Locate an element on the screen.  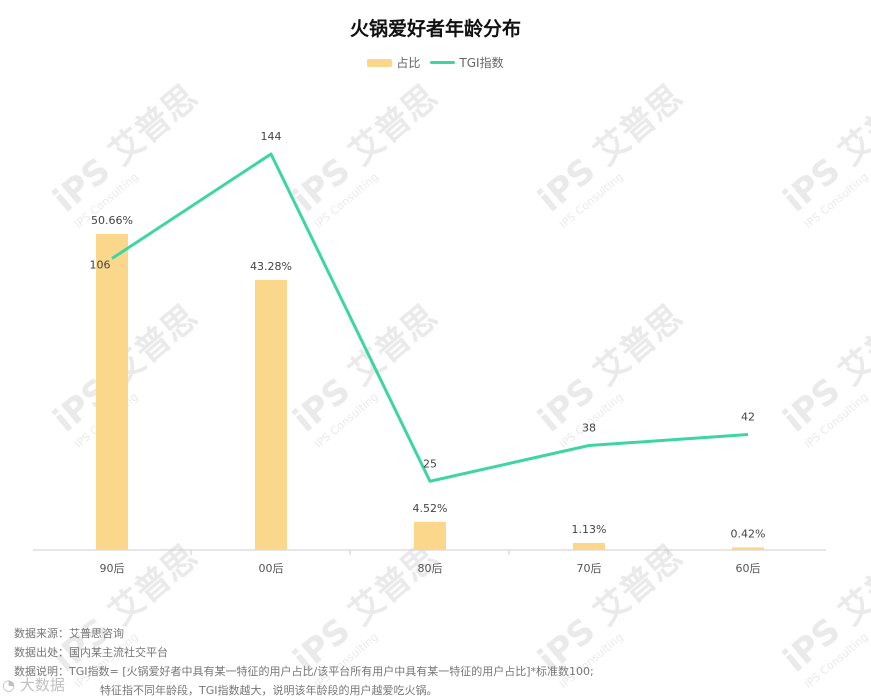
x-tick-label: 60后 is located at coordinates (748, 568).